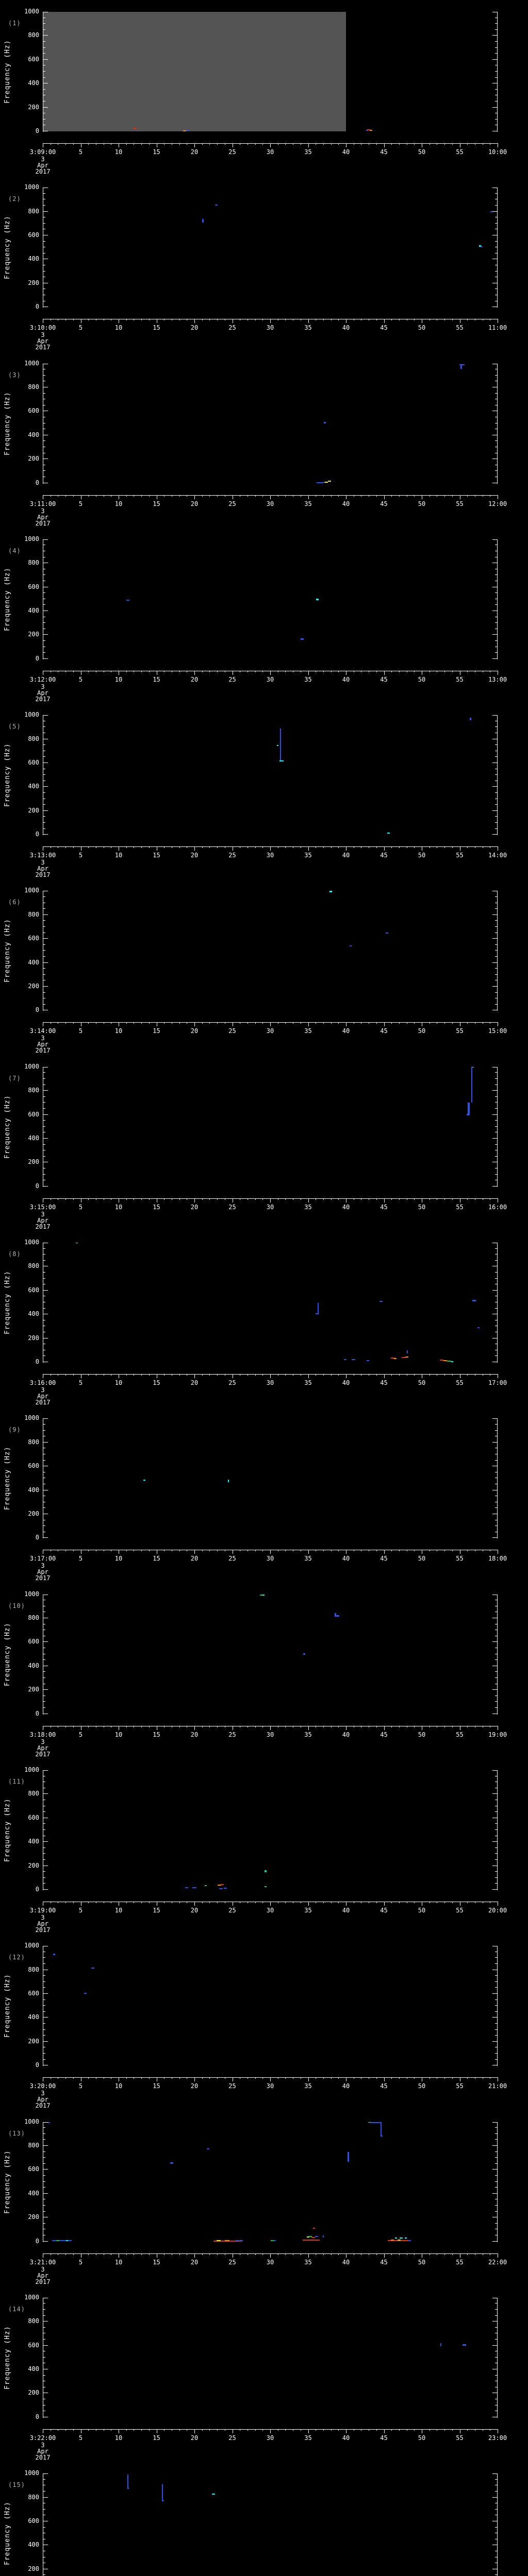 This screenshot has width=528, height=2576. Describe the element at coordinates (384, 328) in the screenshot. I see `x-tick-label: 45` at that location.